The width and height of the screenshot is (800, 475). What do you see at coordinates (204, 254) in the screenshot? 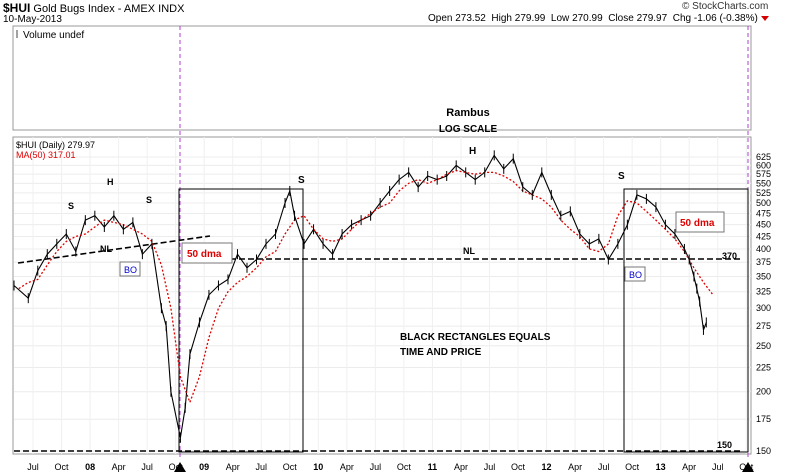
I see `dma-text-left: 50 dma` at bounding box center [204, 254].